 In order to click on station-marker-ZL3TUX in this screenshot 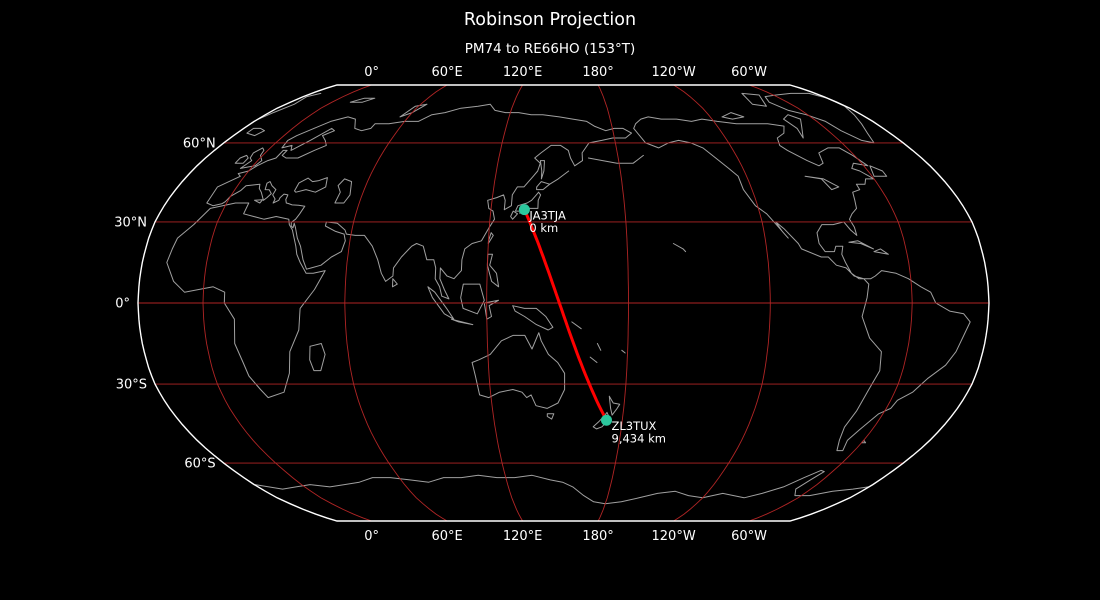, I will do `click(606, 420)`.